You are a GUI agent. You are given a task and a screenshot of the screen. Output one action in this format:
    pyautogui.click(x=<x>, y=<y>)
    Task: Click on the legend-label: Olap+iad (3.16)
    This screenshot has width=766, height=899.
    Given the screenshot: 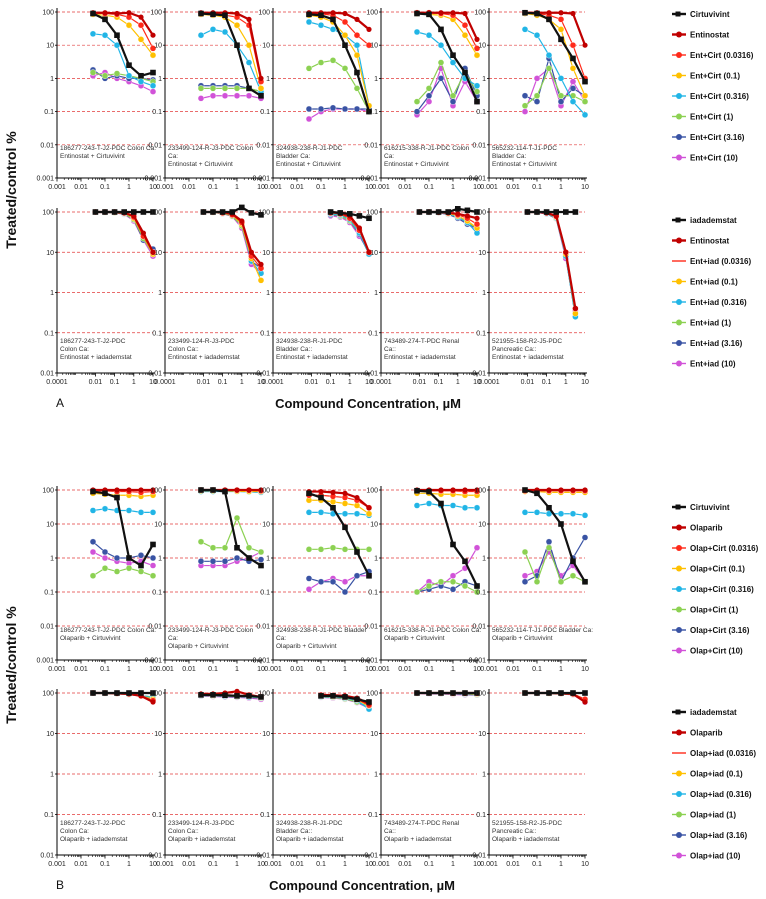 What is the action you would take?
    pyautogui.click(x=718, y=835)
    